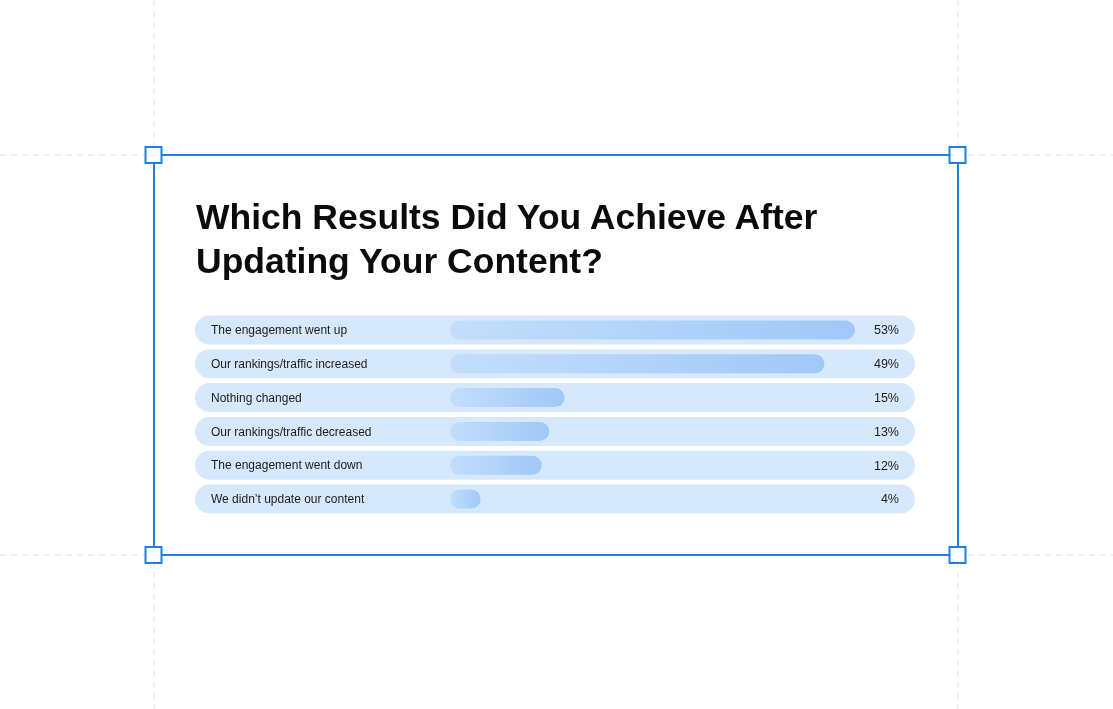 This screenshot has width=1113, height=709. I want to click on y-tick-label: We didn’t update our content, so click(288, 499).